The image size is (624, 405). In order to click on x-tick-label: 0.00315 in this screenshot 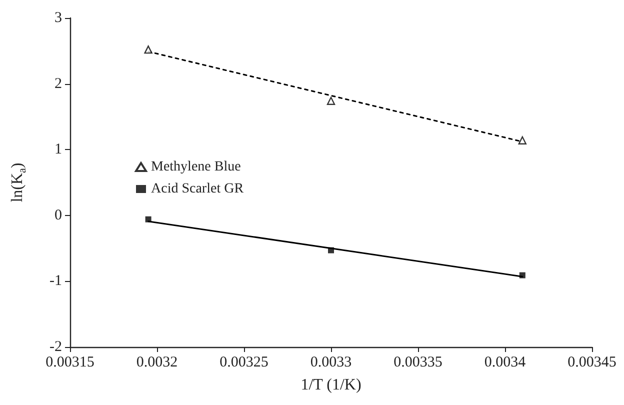, I will do `click(70, 362)`.